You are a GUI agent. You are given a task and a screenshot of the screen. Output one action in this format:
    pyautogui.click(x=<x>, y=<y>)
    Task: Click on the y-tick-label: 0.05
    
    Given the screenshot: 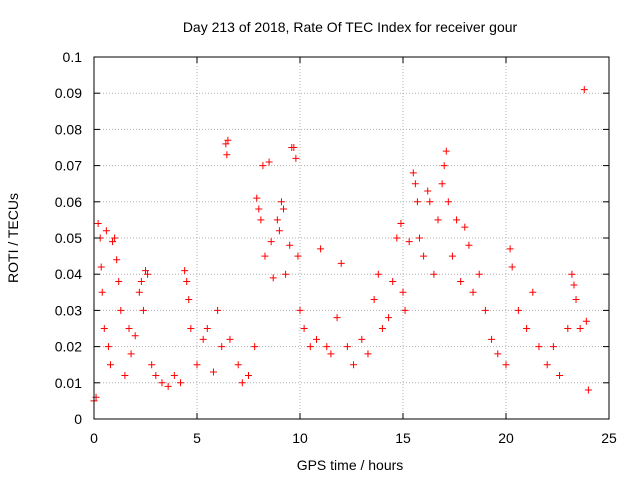 What is the action you would take?
    pyautogui.click(x=68, y=238)
    